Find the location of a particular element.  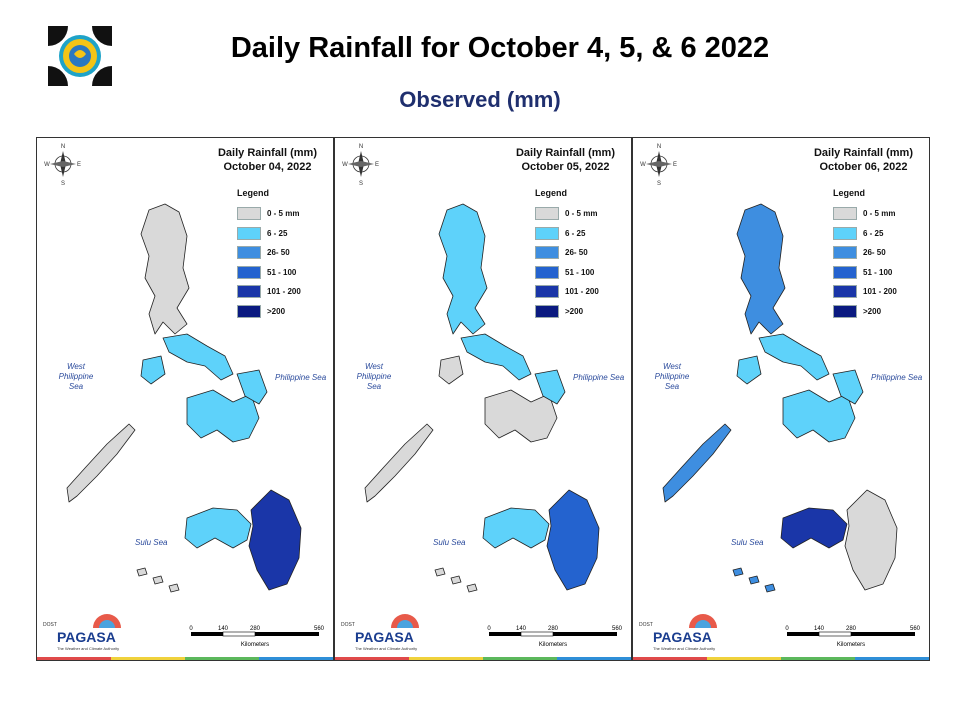

legend-title: Legend is located at coordinates (253, 193).